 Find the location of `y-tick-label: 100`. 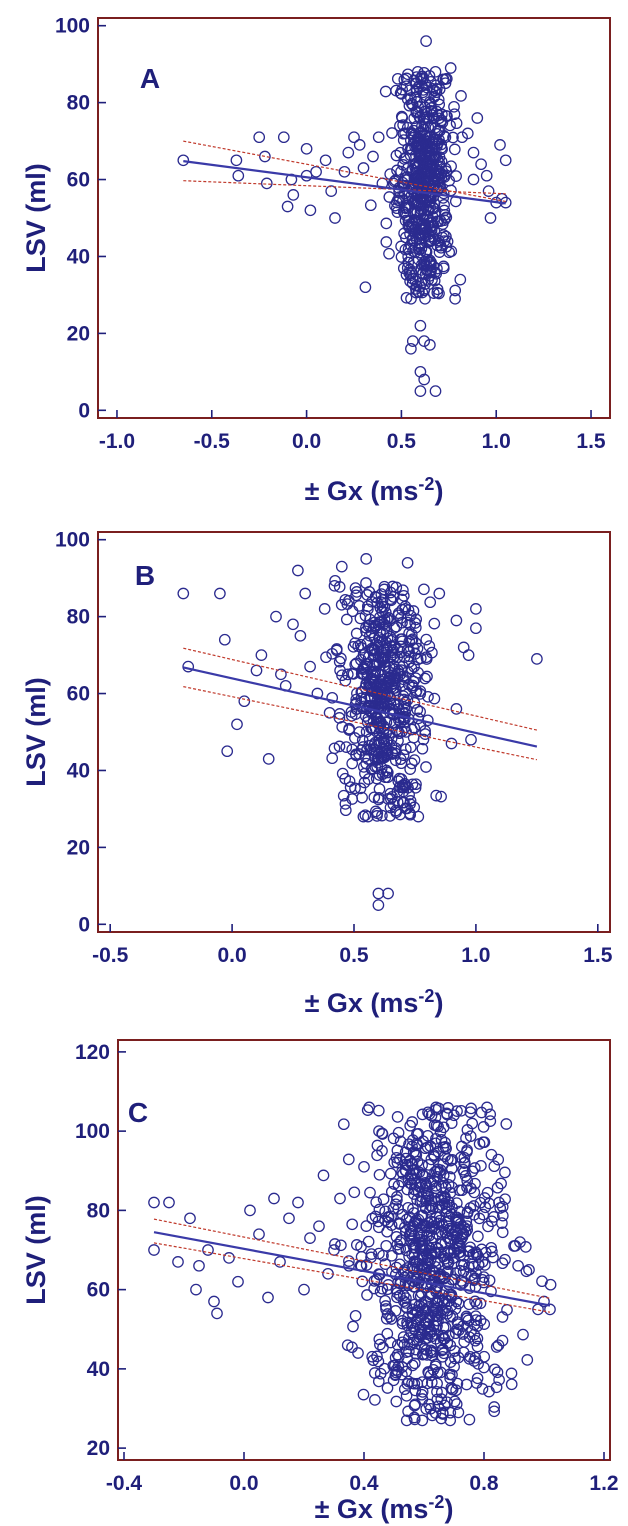

y-tick-label: 100 is located at coordinates (92, 1131).